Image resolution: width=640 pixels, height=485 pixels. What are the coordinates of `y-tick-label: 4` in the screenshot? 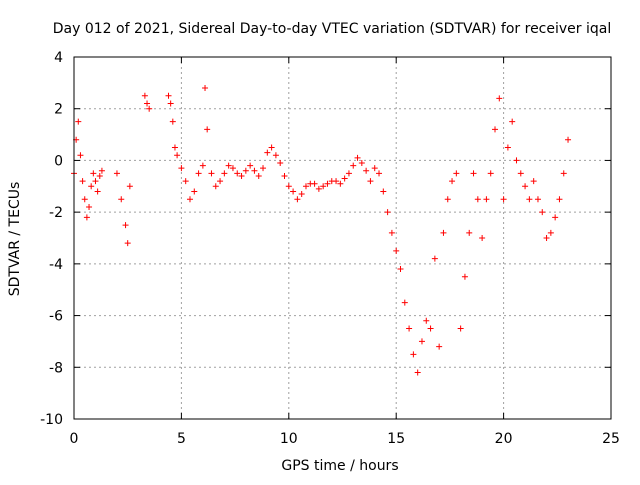 It's located at (58, 58).